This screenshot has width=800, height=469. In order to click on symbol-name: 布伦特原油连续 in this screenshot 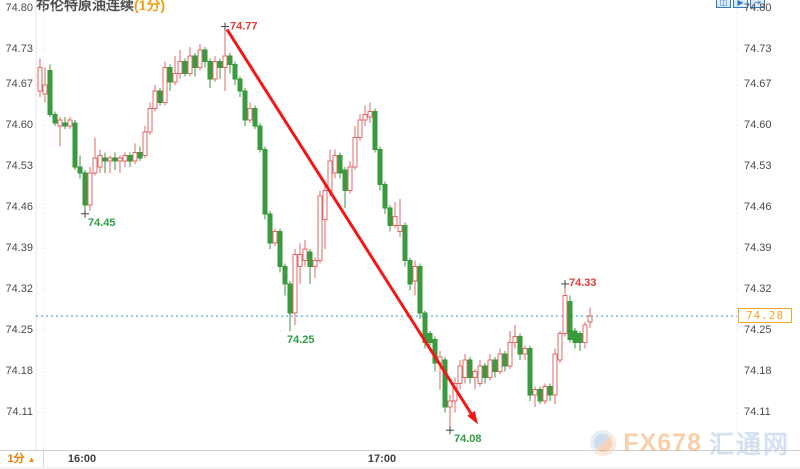, I will do `click(85, 6)`.